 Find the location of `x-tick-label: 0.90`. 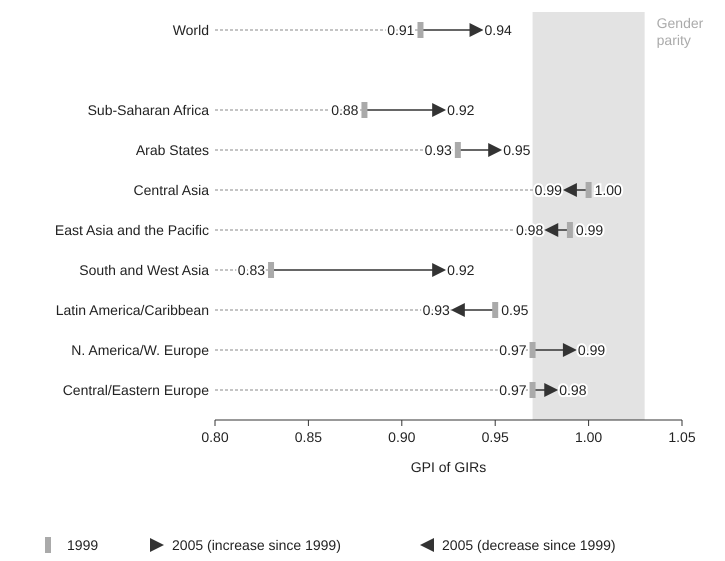

x-tick-label: 0.90 is located at coordinates (402, 437).